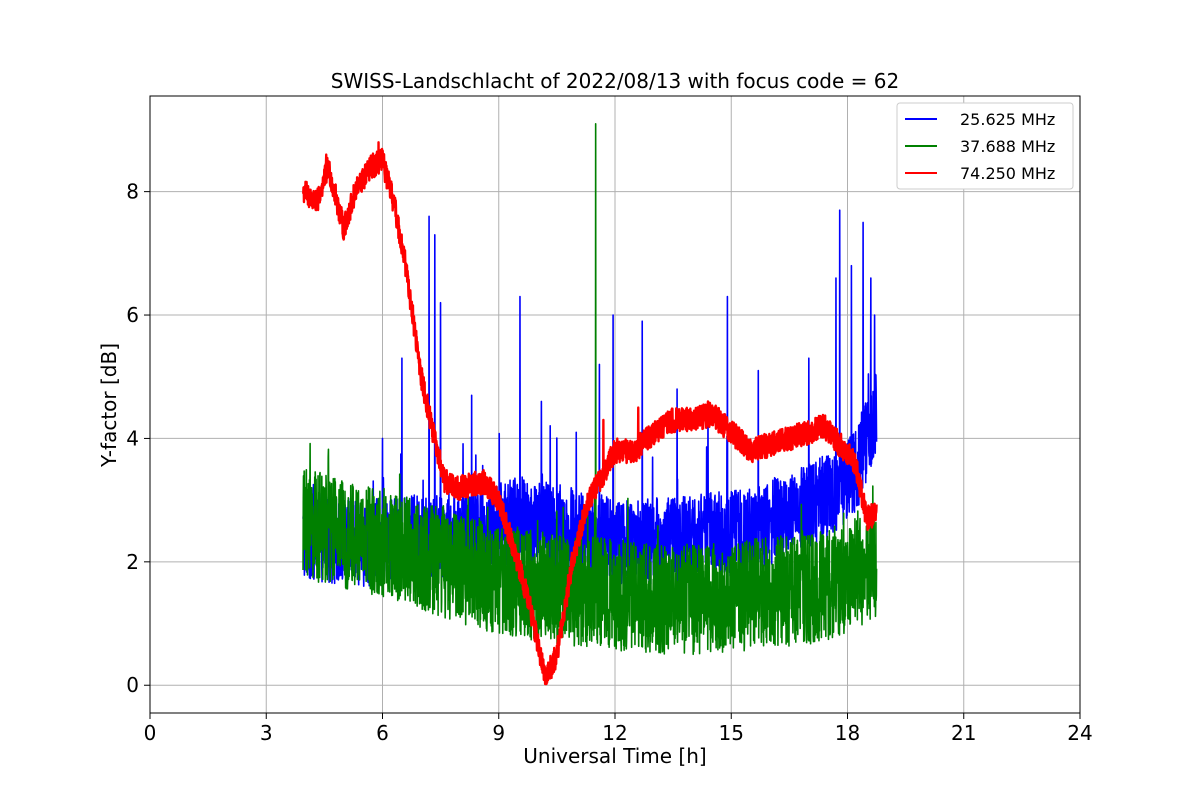 The height and width of the screenshot is (800, 1200). What do you see at coordinates (109, 405) in the screenshot?
I see `y-axis-label: Y-factor [dB]` at bounding box center [109, 405].